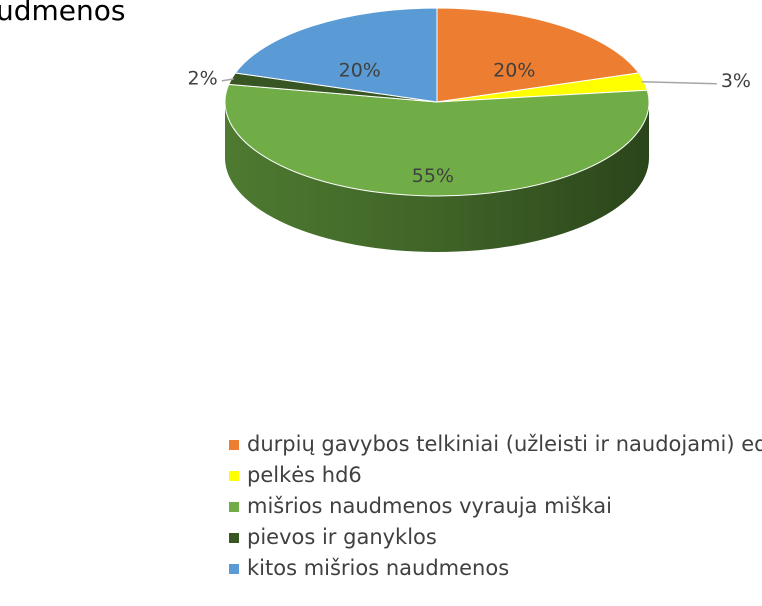  I want to click on legend-label: mišrios naudmenos vyrauja miškai, so click(429, 506).